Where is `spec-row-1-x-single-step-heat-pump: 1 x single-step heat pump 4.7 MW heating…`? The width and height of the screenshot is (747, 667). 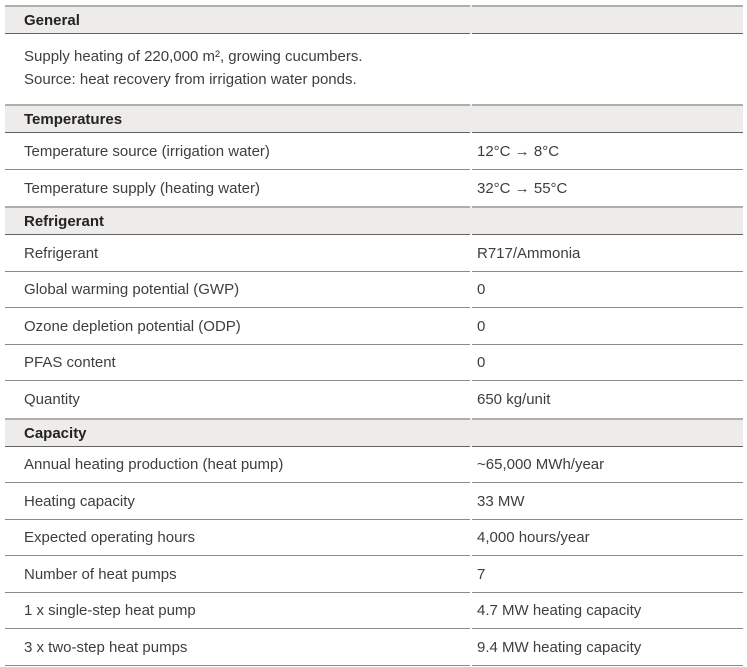
spec-row-1-x-single-step-heat-pump: 1 x single-step heat pump 4.7 MW heating… is located at coordinates (374, 611).